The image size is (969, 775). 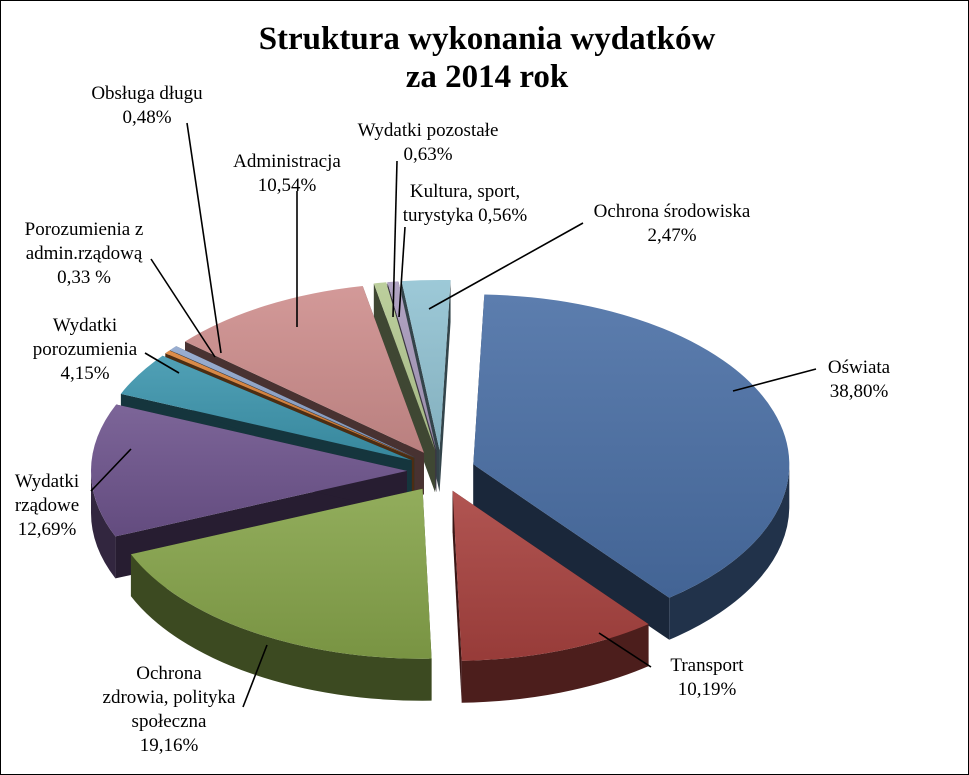 What do you see at coordinates (428, 142) in the screenshot?
I see `slice-label: Wydatki pozostałe 0,63%` at bounding box center [428, 142].